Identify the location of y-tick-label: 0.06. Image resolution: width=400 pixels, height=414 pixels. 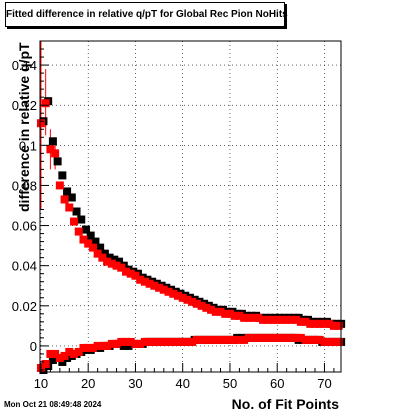
(24, 226).